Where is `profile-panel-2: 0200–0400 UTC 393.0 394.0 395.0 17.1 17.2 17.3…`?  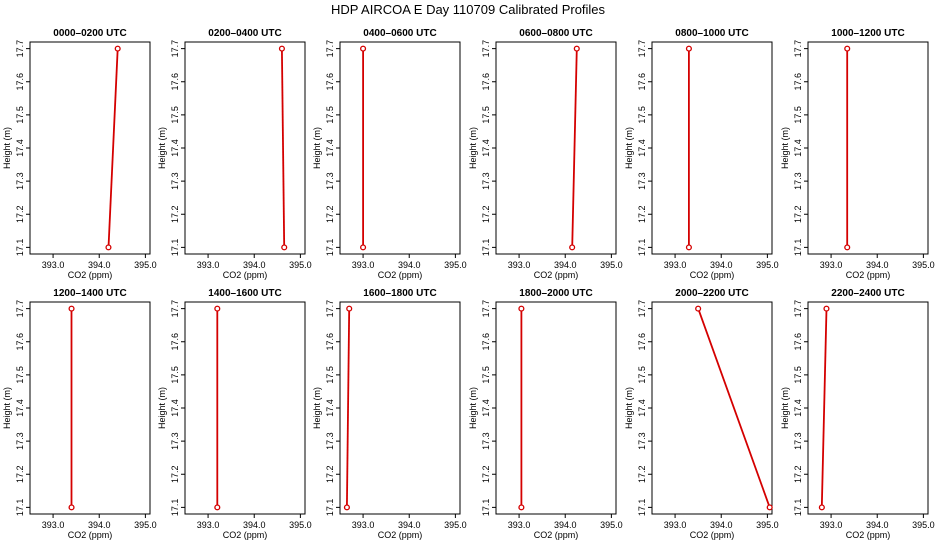 profile-panel-2: 0200–0400 UTC 393.0 394.0 395.0 17.1 17.2 17.3… is located at coordinates (234, 154).